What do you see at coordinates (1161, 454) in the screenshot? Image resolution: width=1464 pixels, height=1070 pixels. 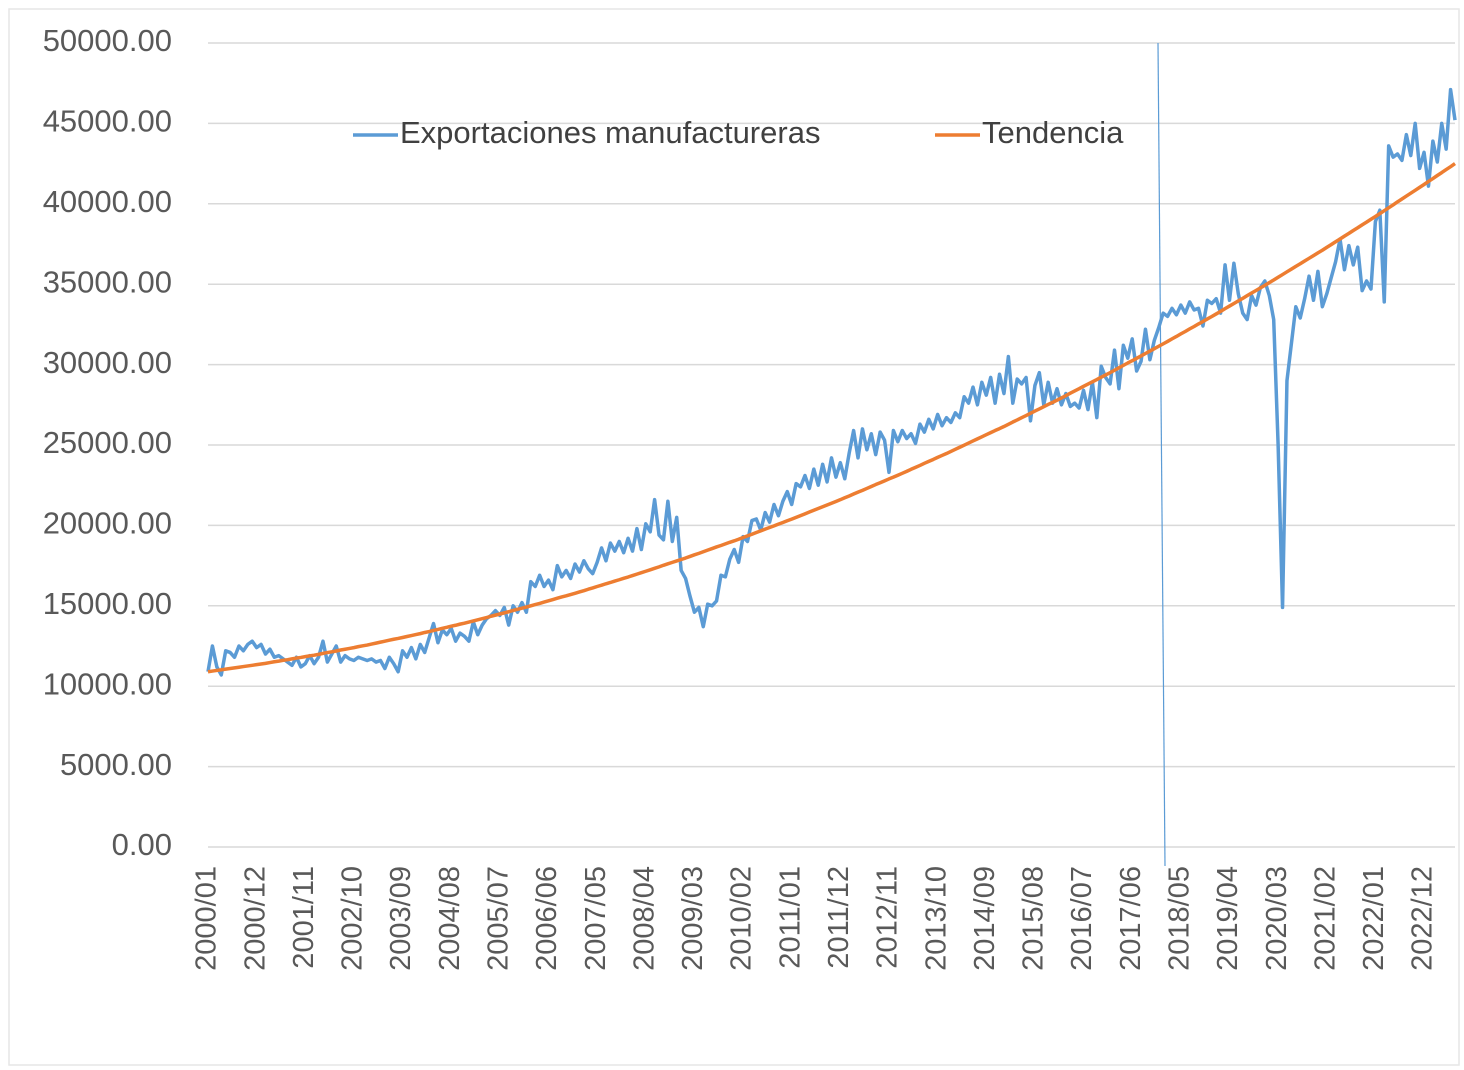 I see `marker-line` at bounding box center [1161, 454].